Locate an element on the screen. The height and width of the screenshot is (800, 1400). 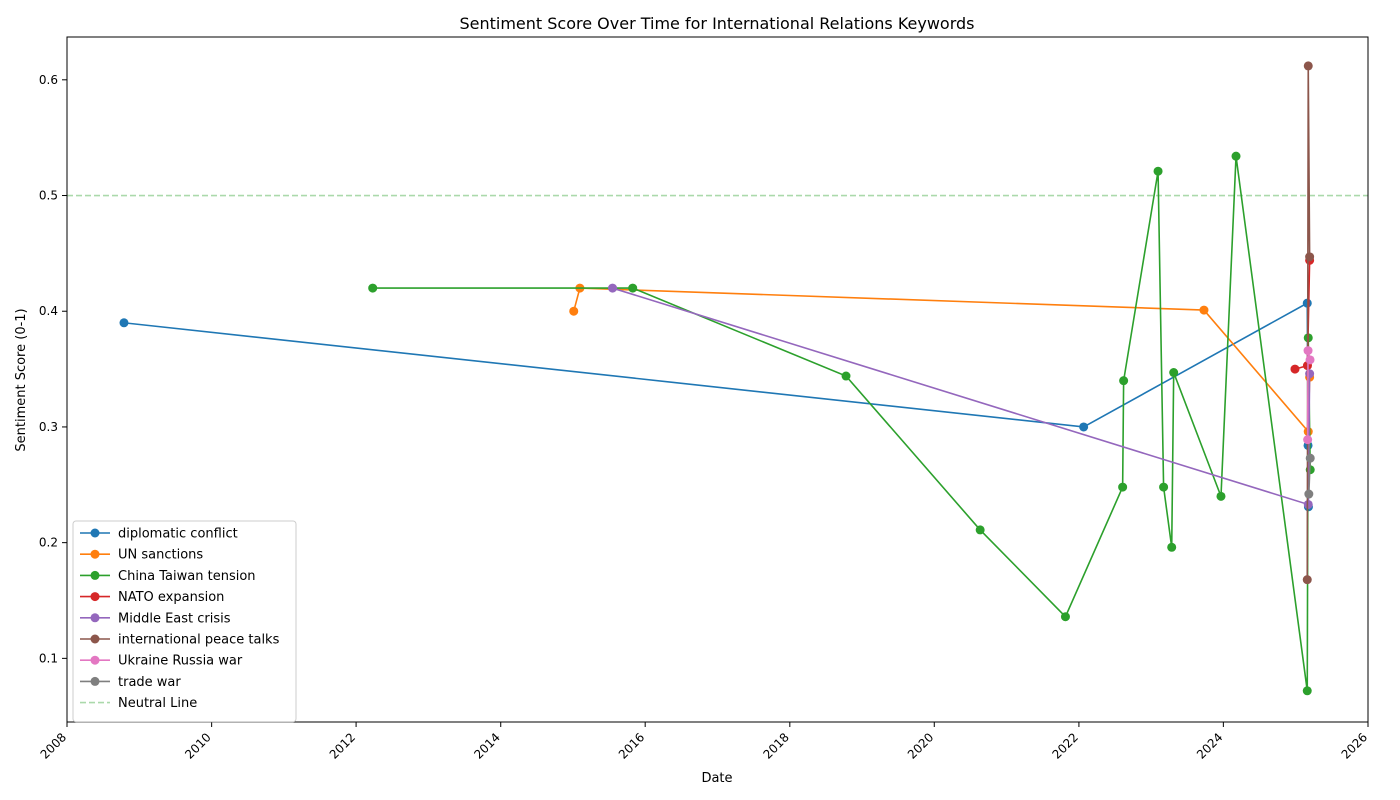
legend-label: UN sanctions is located at coordinates (160, 555).